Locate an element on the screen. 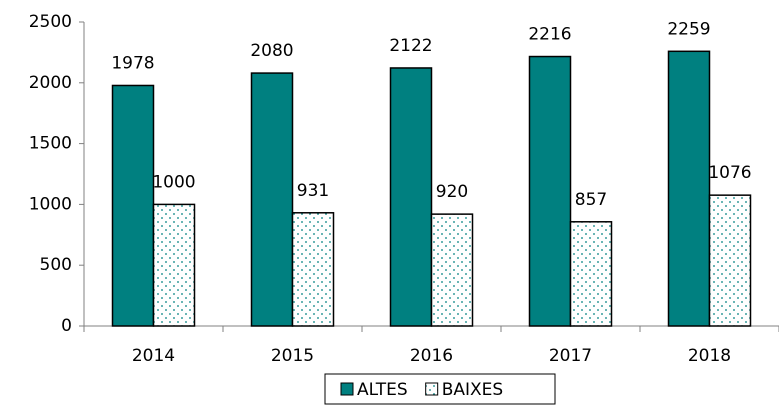 The height and width of the screenshot is (406, 779). data-label: 2122 is located at coordinates (410, 46).